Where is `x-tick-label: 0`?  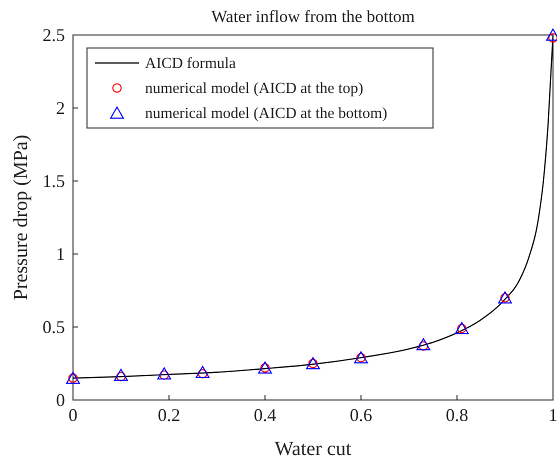
x-tick-label: 0 is located at coordinates (73, 414).